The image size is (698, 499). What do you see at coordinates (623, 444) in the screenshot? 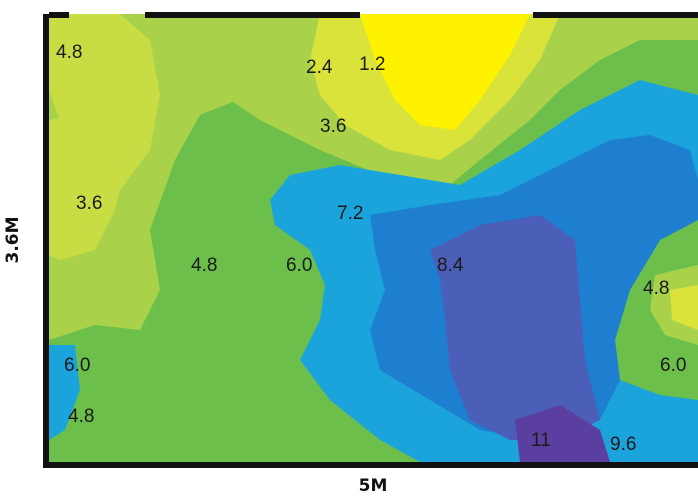
I see `contour-label: 9.6` at bounding box center [623, 444].